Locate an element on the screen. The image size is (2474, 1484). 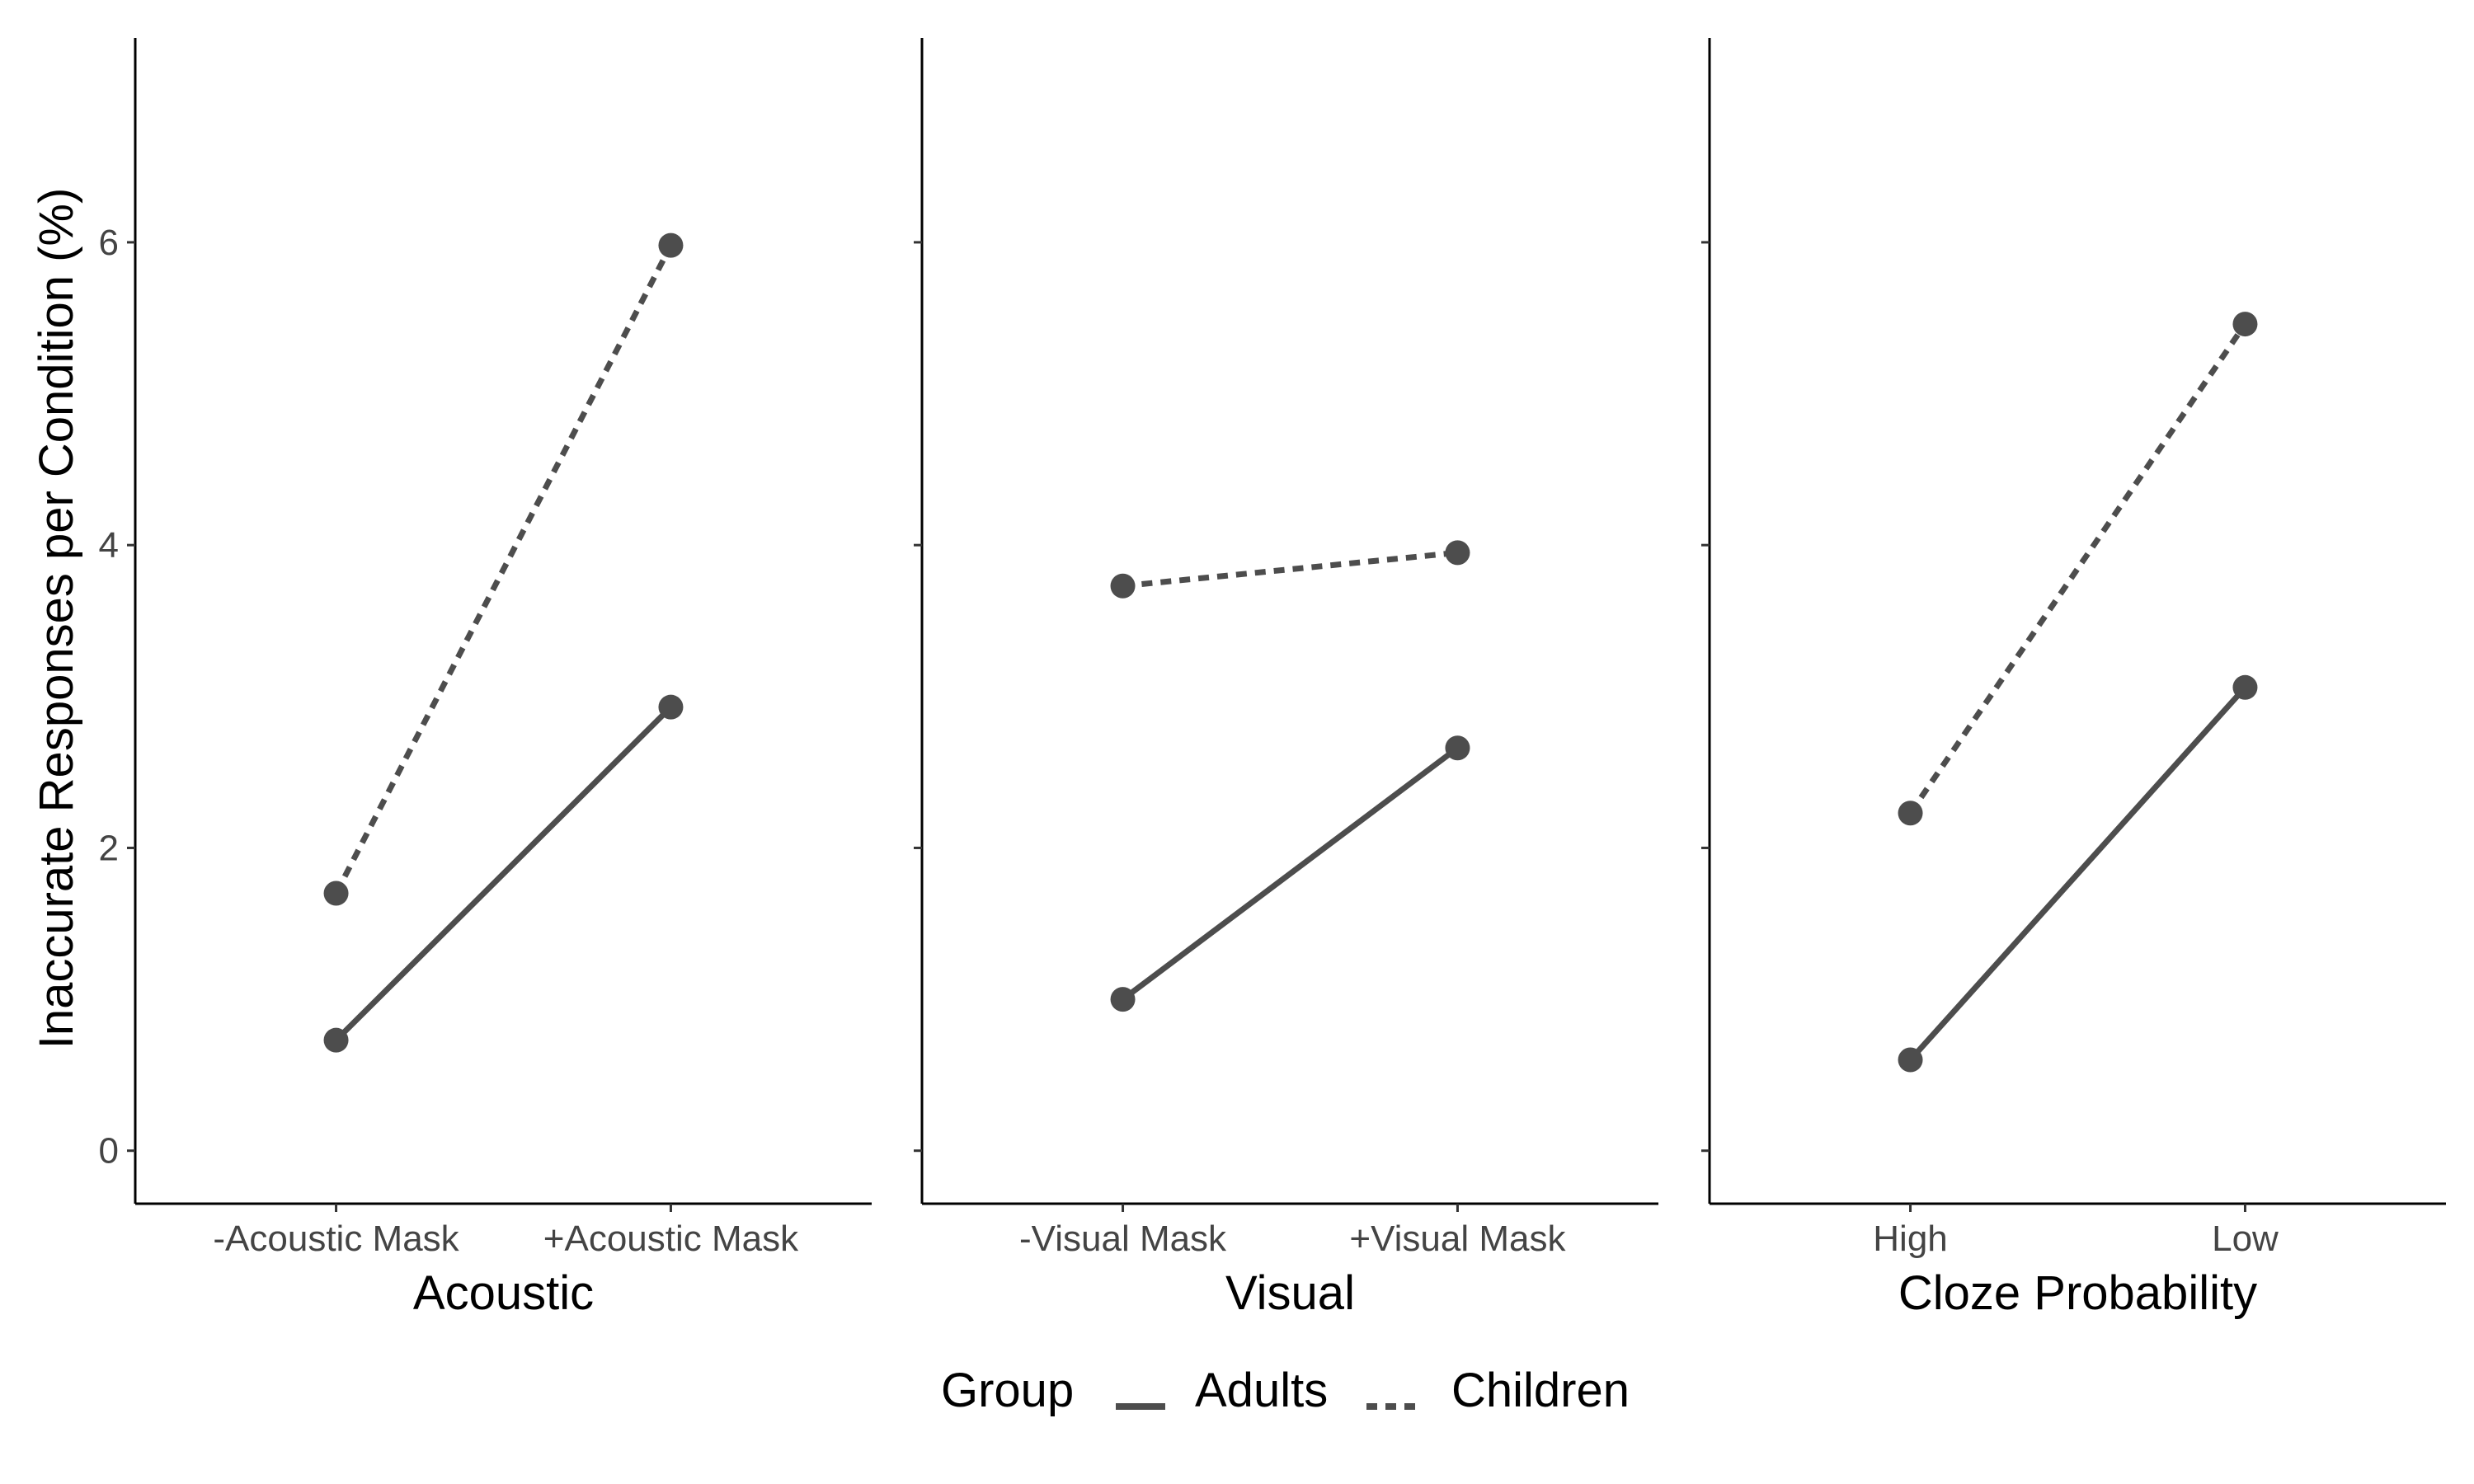
y-axis-title: Inaccurate Responses per Condition (%) is located at coordinates (56, 619).